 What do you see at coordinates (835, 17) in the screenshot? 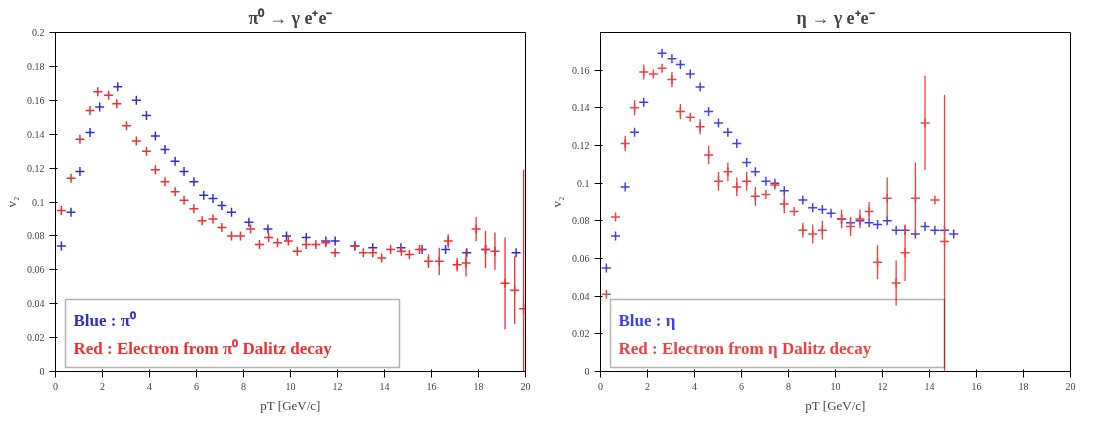
I see `chart-title: η → γ e⁺e⁻` at bounding box center [835, 17].